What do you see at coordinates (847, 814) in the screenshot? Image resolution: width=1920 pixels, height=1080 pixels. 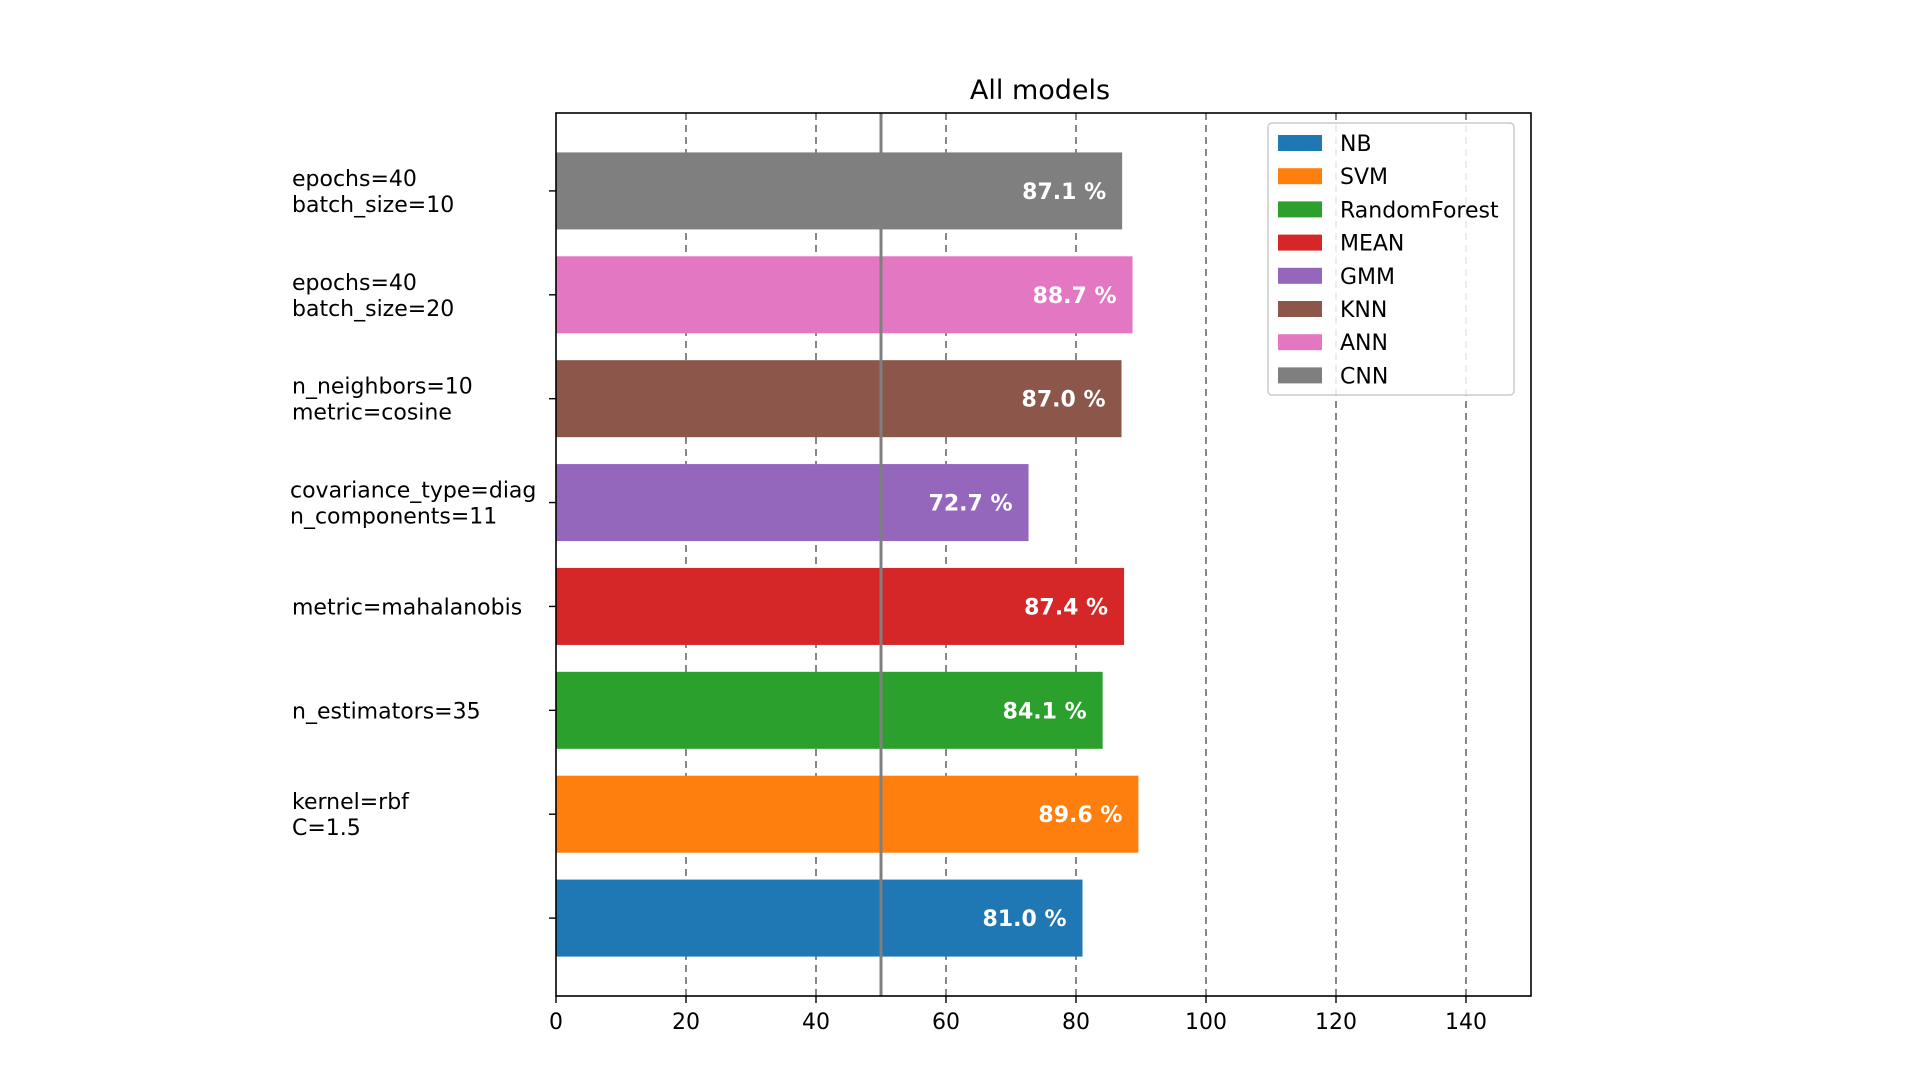 I see `bar-svm` at bounding box center [847, 814].